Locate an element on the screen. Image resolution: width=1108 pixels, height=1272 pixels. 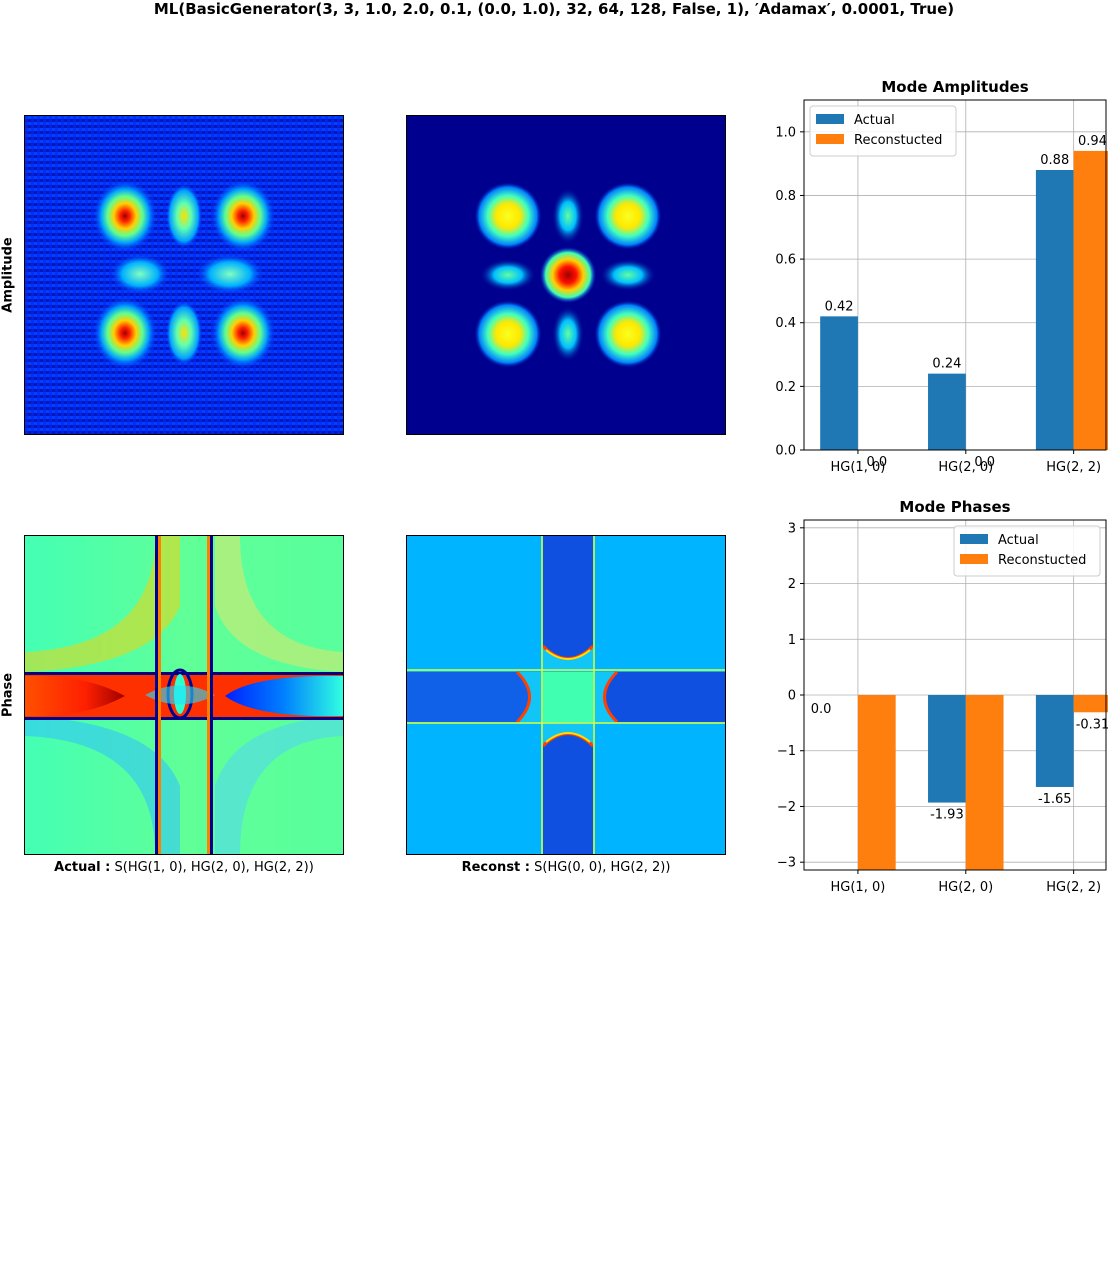
bar-value-label: -1.93 is located at coordinates (947, 815).